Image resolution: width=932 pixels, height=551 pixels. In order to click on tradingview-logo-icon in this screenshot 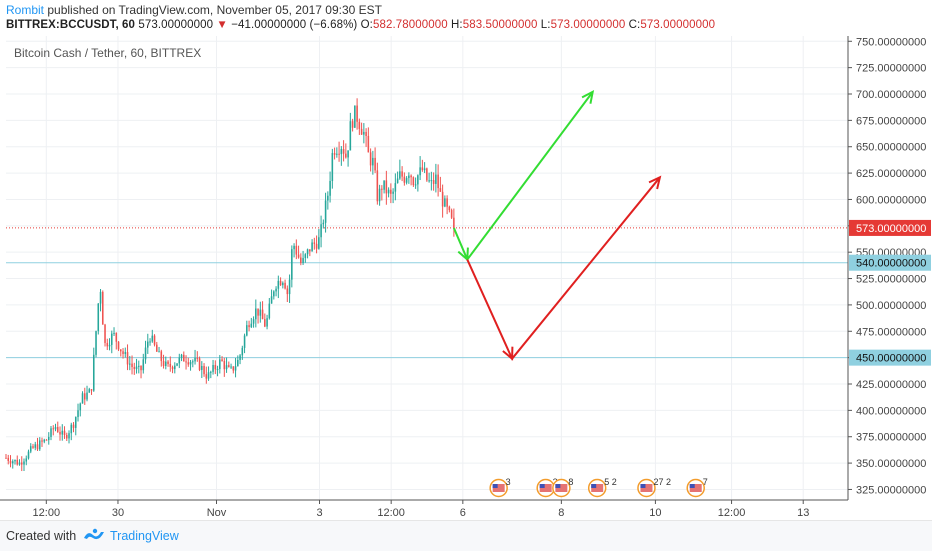, I will do `click(94, 535)`.